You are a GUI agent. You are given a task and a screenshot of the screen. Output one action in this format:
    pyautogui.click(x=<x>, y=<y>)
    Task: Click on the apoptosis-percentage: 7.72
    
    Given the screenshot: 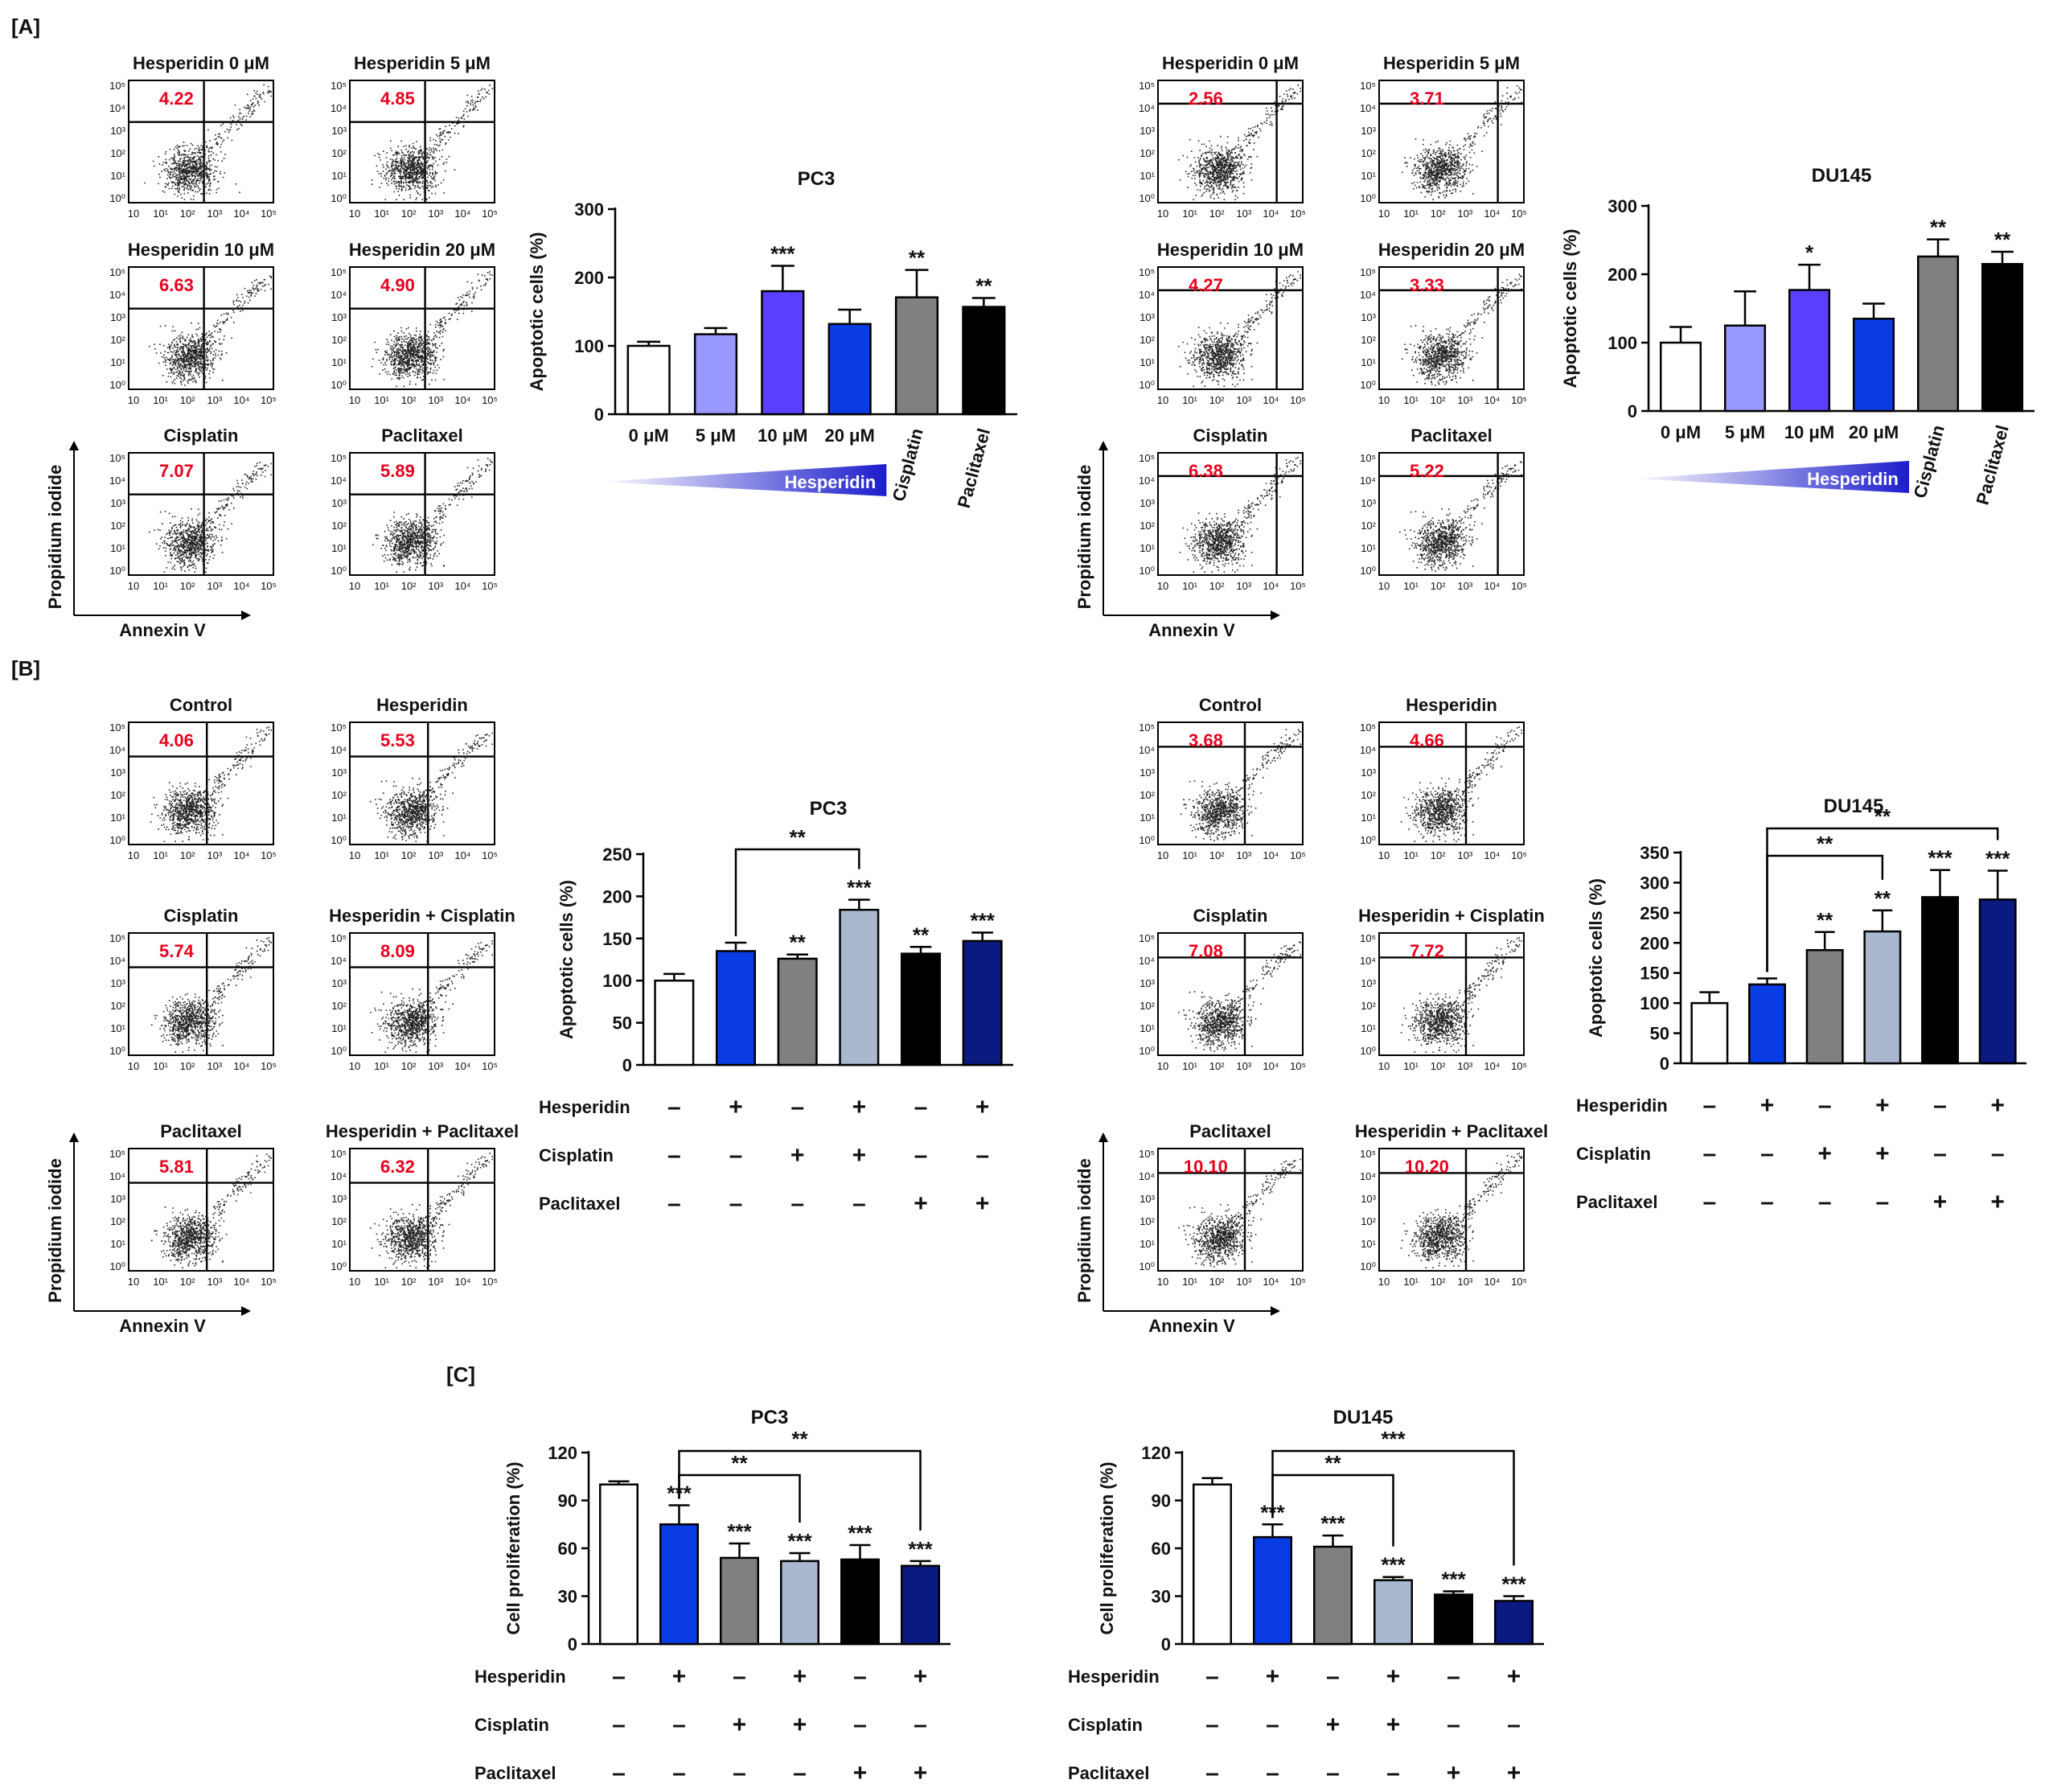 What is the action you would take?
    pyautogui.click(x=1427, y=951)
    